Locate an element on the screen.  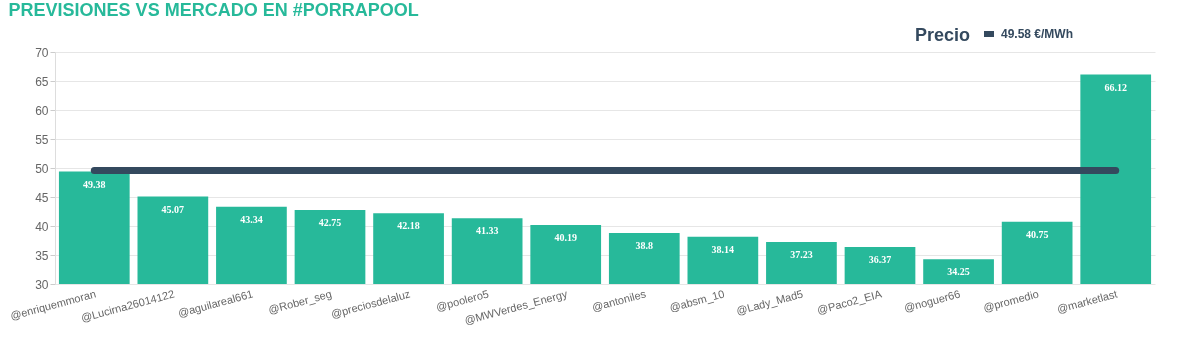
y-tick-label: 30 is located at coordinates (42, 284).